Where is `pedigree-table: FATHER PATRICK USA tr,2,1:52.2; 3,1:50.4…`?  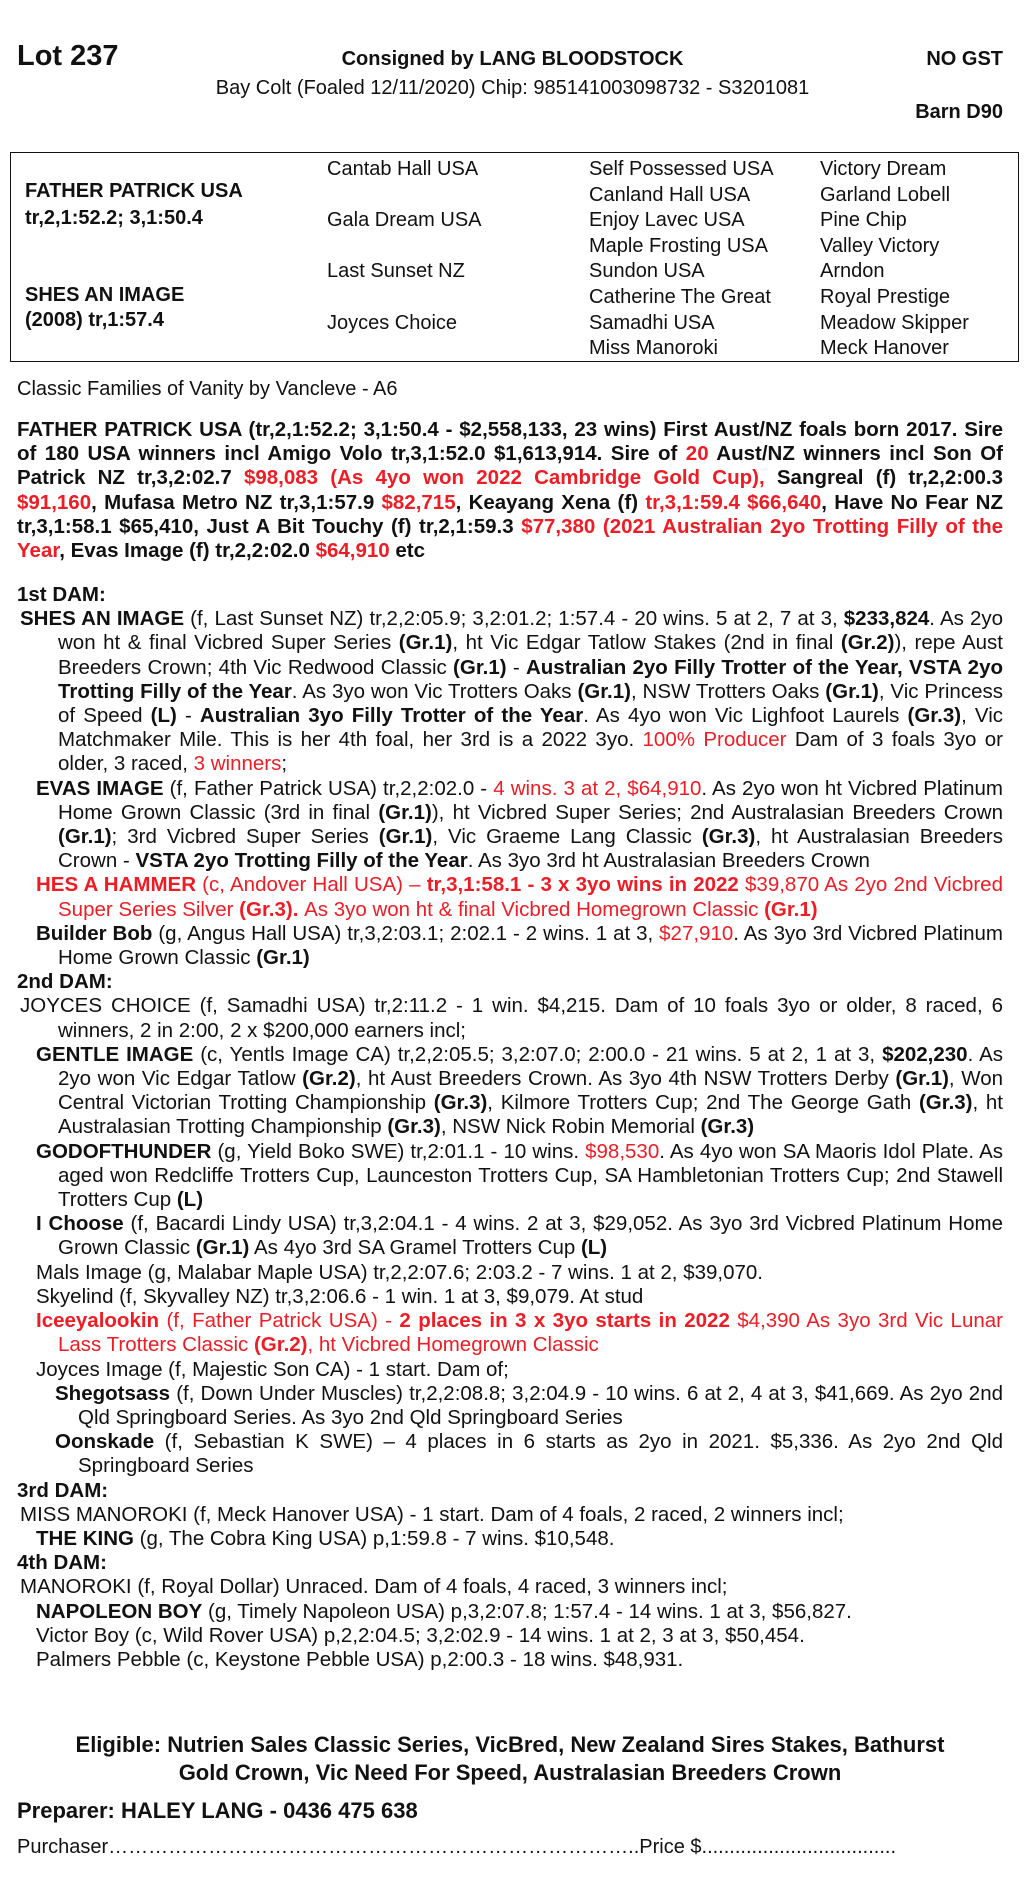 pedigree-table: FATHER PATRICK USA tr,2,1:52.2; 3,1:50.4… is located at coordinates (514, 257).